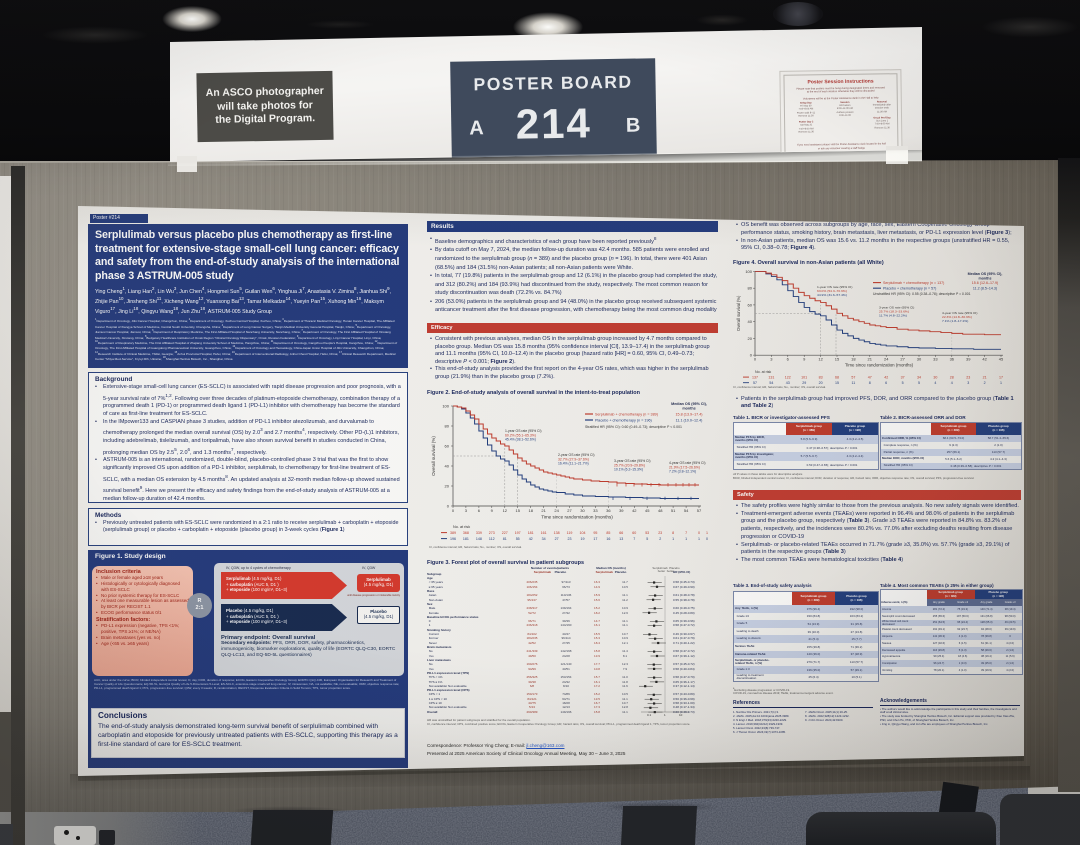 The image size is (1080, 845). What do you see at coordinates (894, 312) in the screenshot?
I see `svg-text: 25.7% (18.3–33.6%)` at bounding box center [894, 312].